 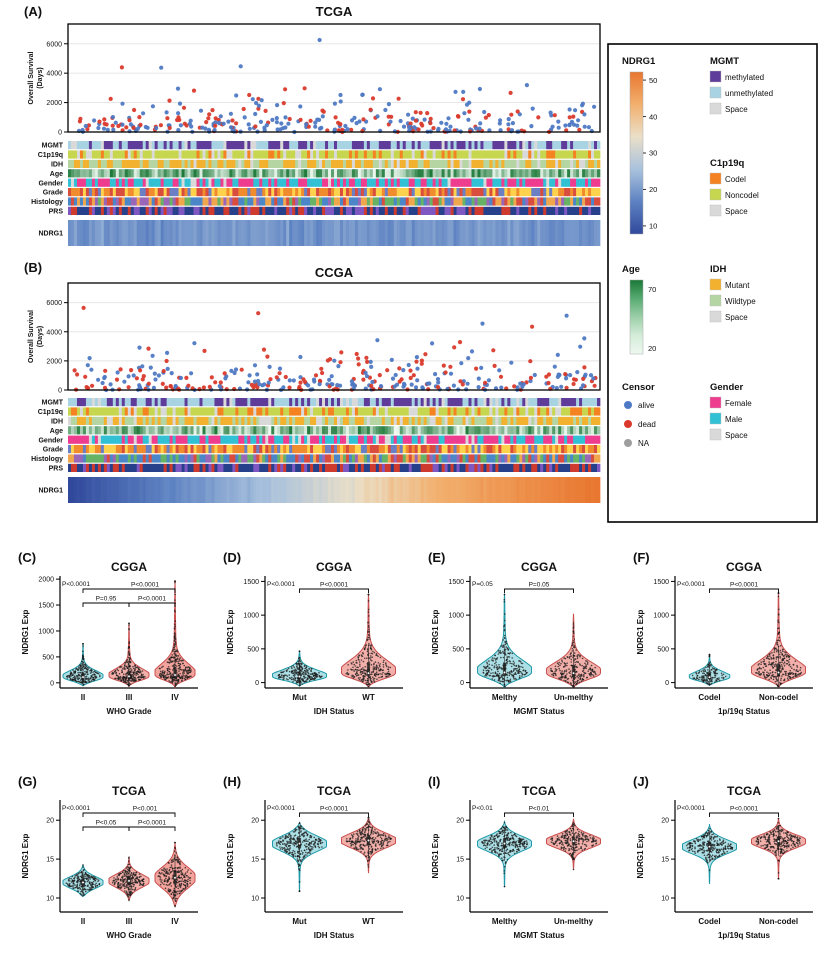 I want to click on y-tick-label: 10, so click(x=255, y=899).